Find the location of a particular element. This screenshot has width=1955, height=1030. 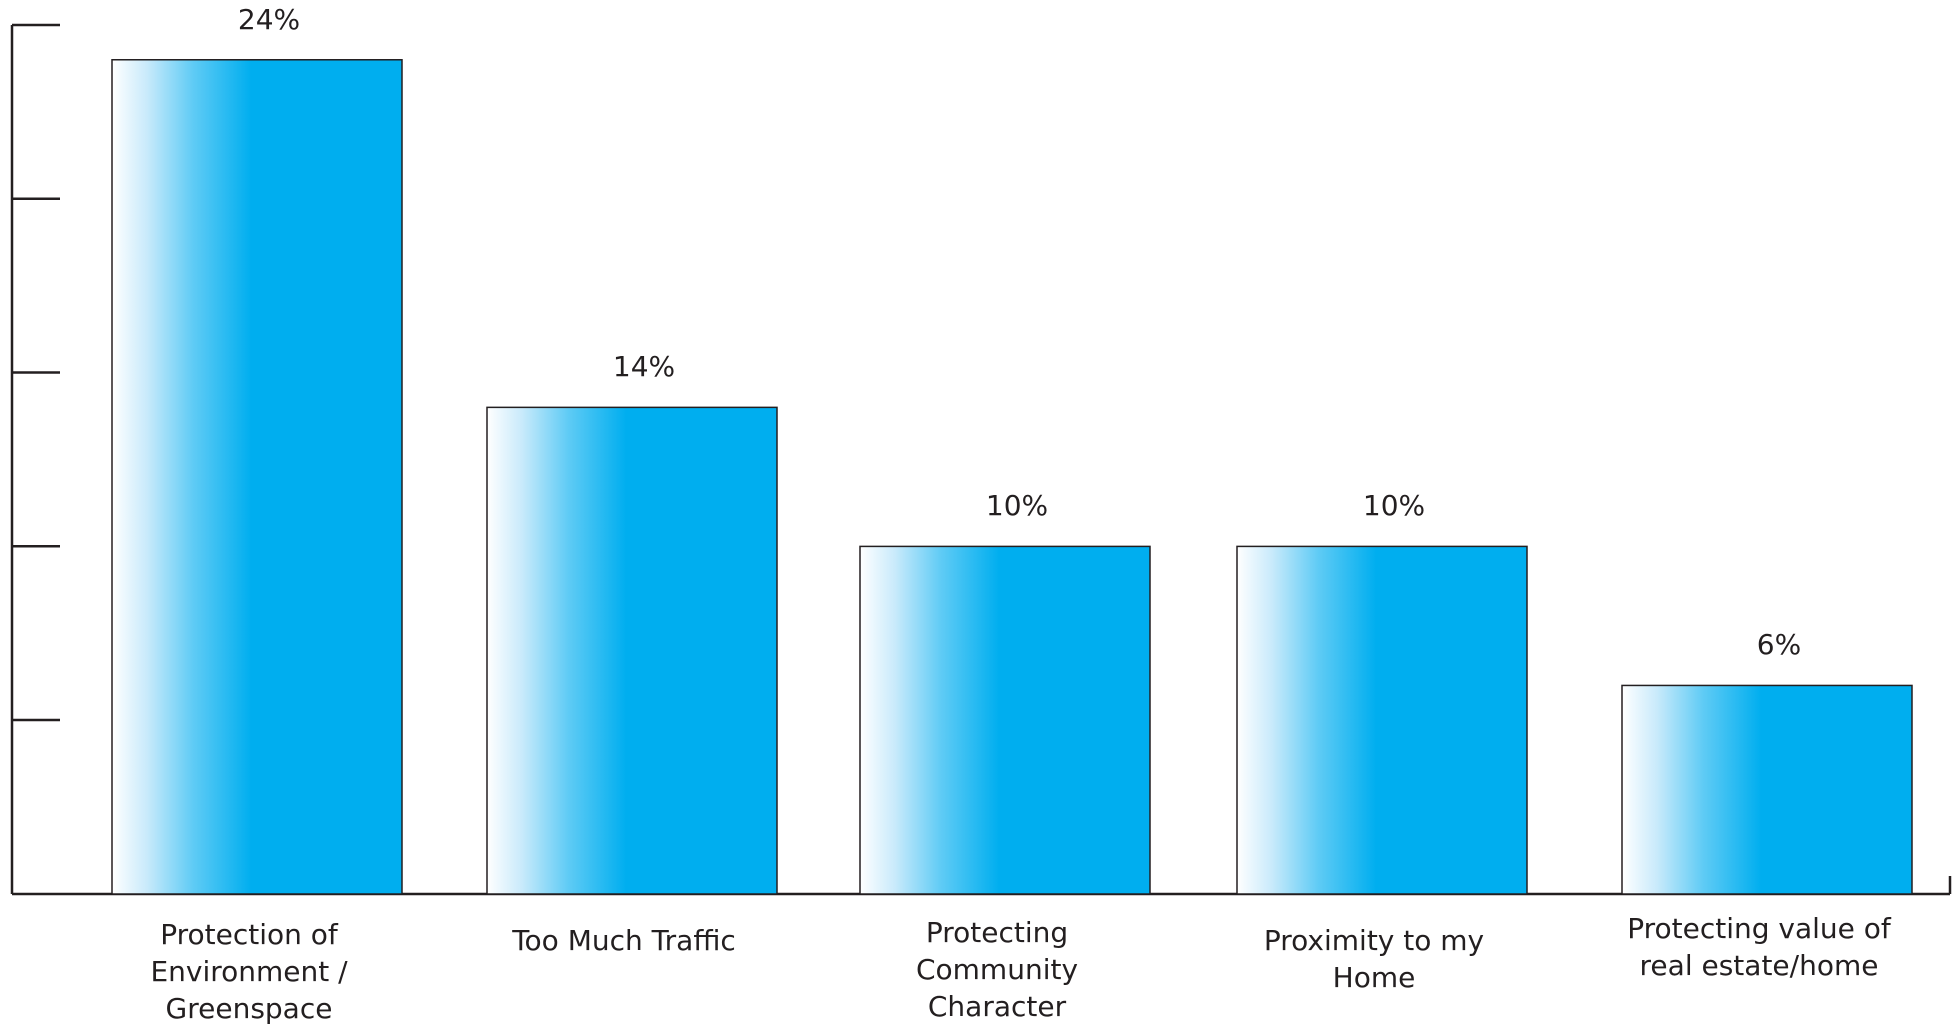

x-tick-label-line: Community is located at coordinates (997, 969).